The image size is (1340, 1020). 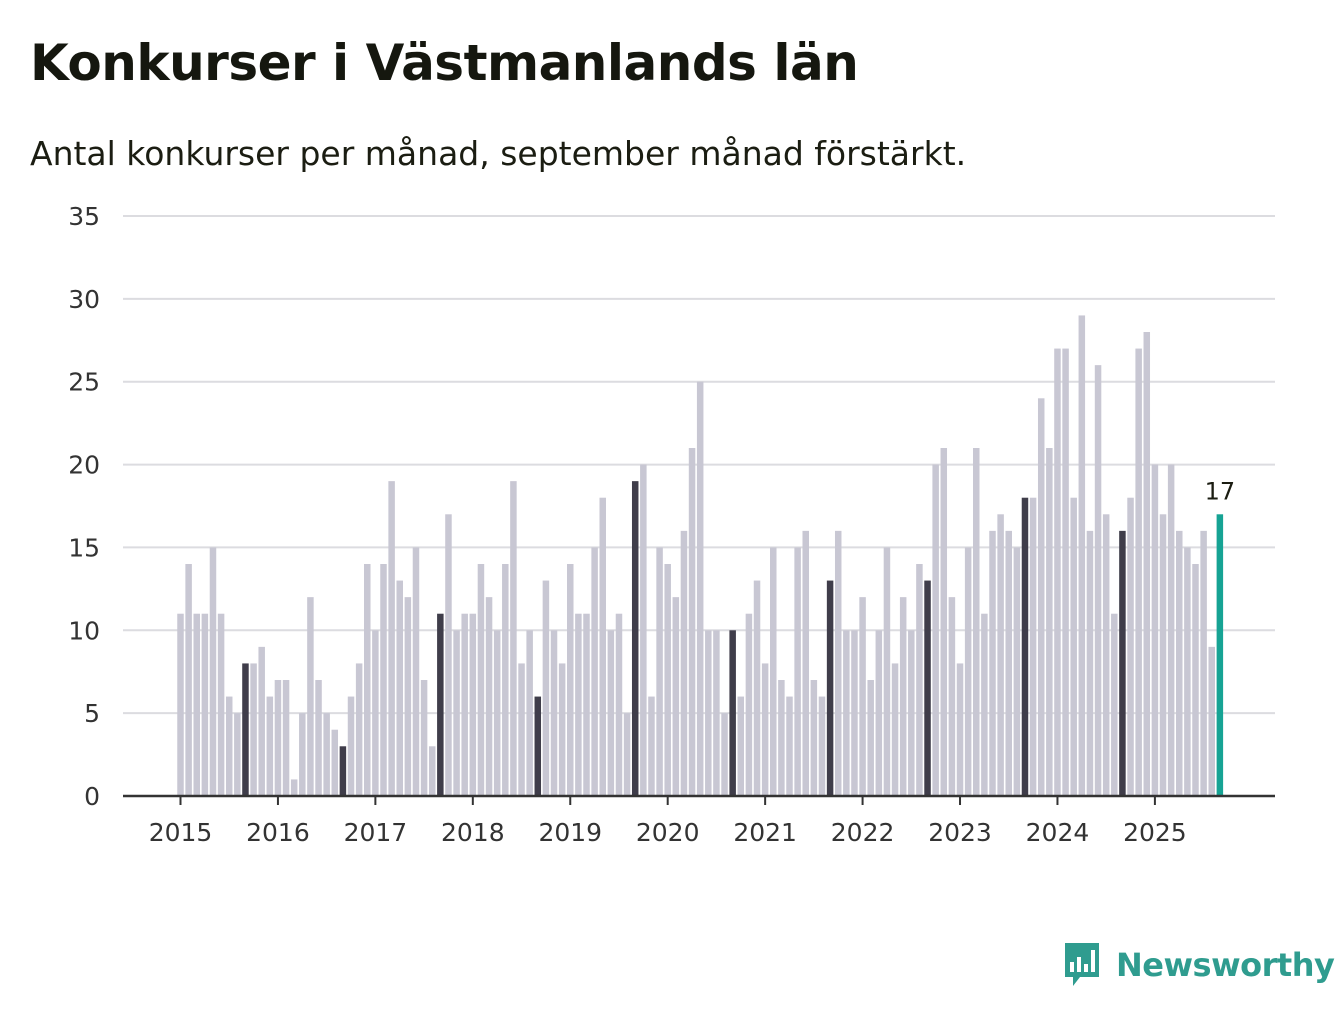 I want to click on x-tick-label: 2016, so click(x=278, y=832).